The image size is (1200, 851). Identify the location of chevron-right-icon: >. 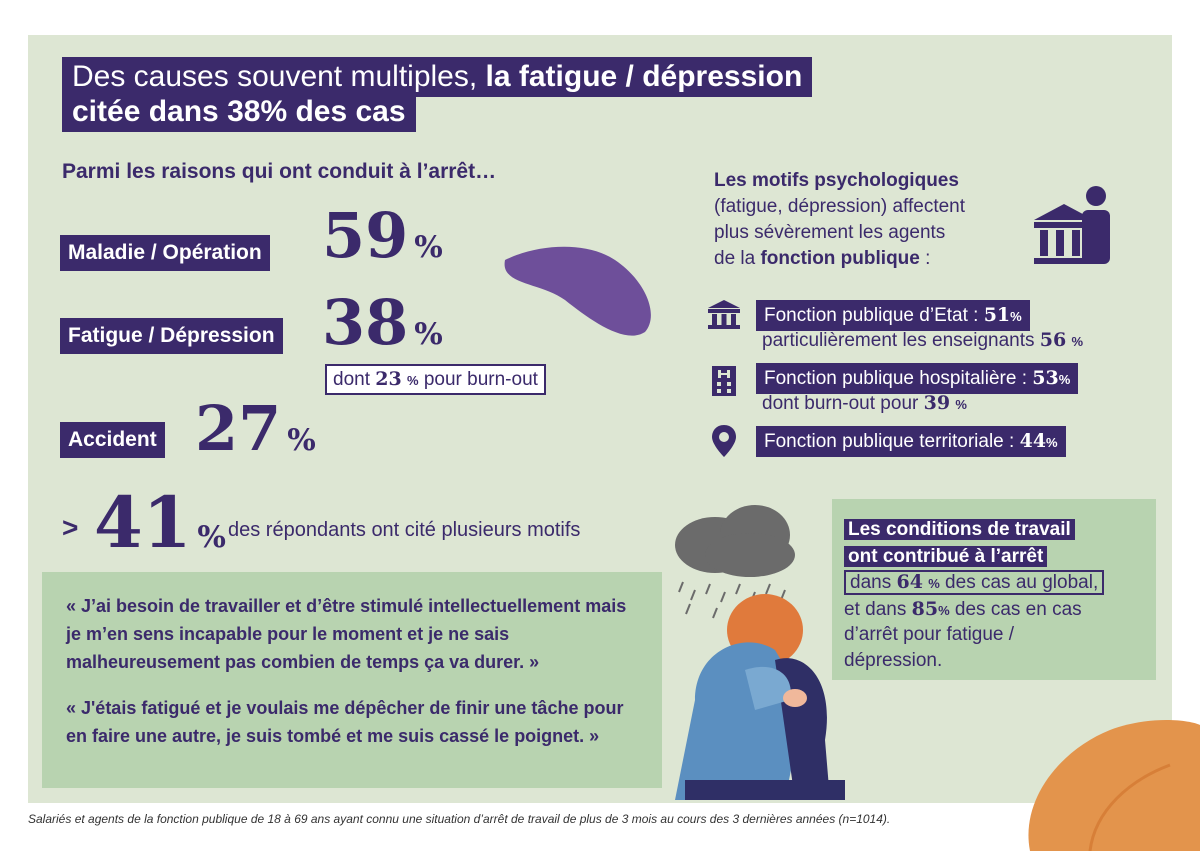
(70, 527).